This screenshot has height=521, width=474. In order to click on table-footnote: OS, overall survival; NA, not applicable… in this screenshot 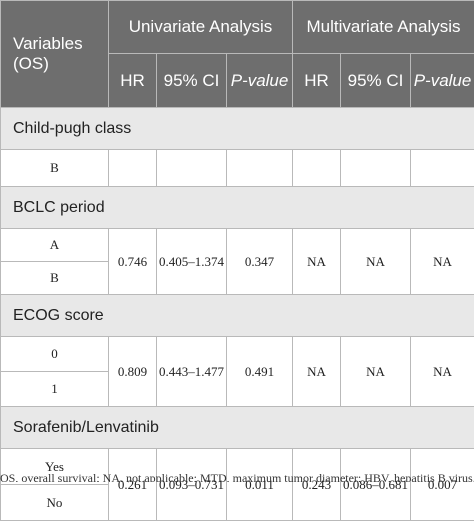, I will do `click(237, 477)`.